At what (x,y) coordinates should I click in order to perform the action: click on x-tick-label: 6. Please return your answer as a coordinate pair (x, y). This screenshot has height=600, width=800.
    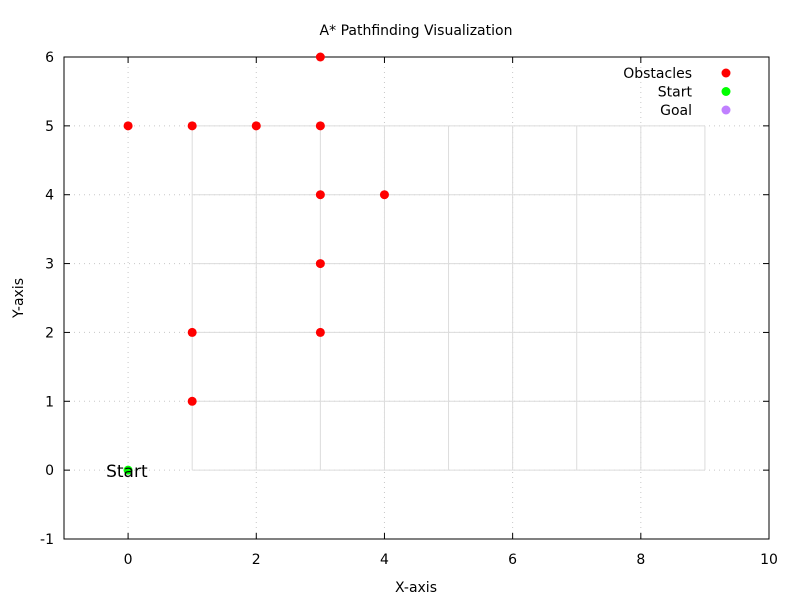
    Looking at the image, I should click on (512, 560).